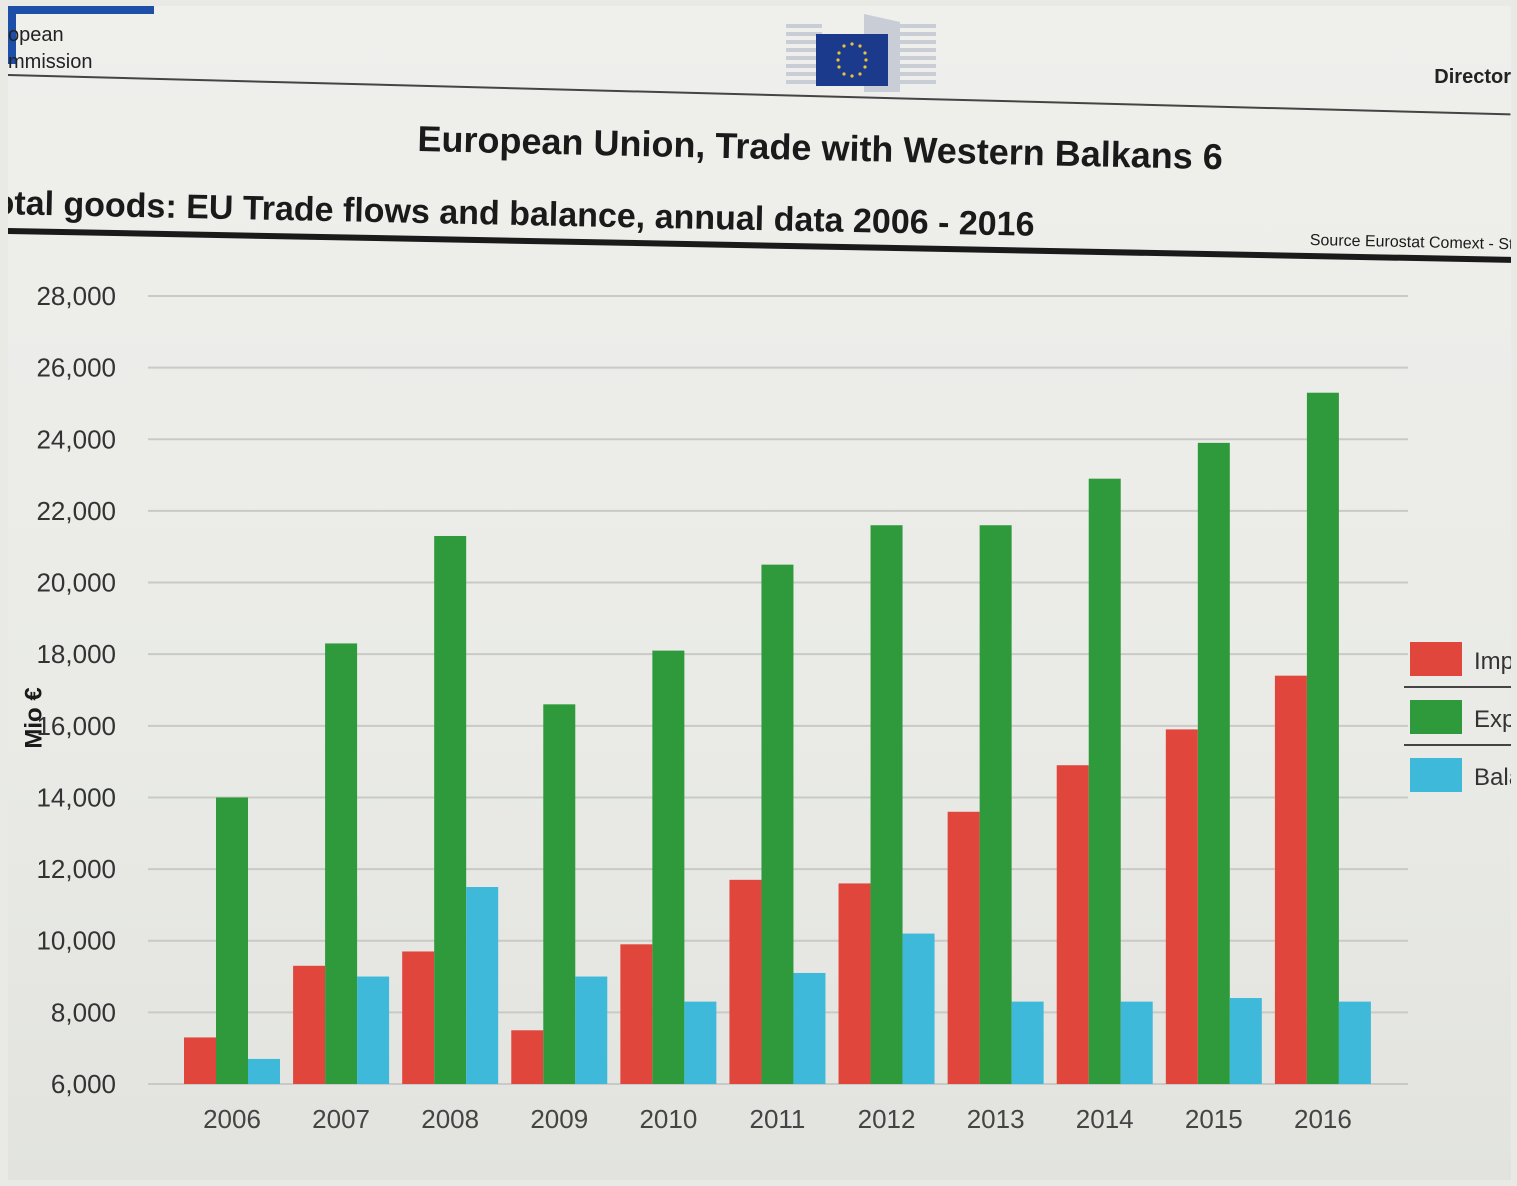 The height and width of the screenshot is (1186, 1517). Describe the element at coordinates (12, 35) in the screenshot. I see `browser-corner-mark-side` at that location.